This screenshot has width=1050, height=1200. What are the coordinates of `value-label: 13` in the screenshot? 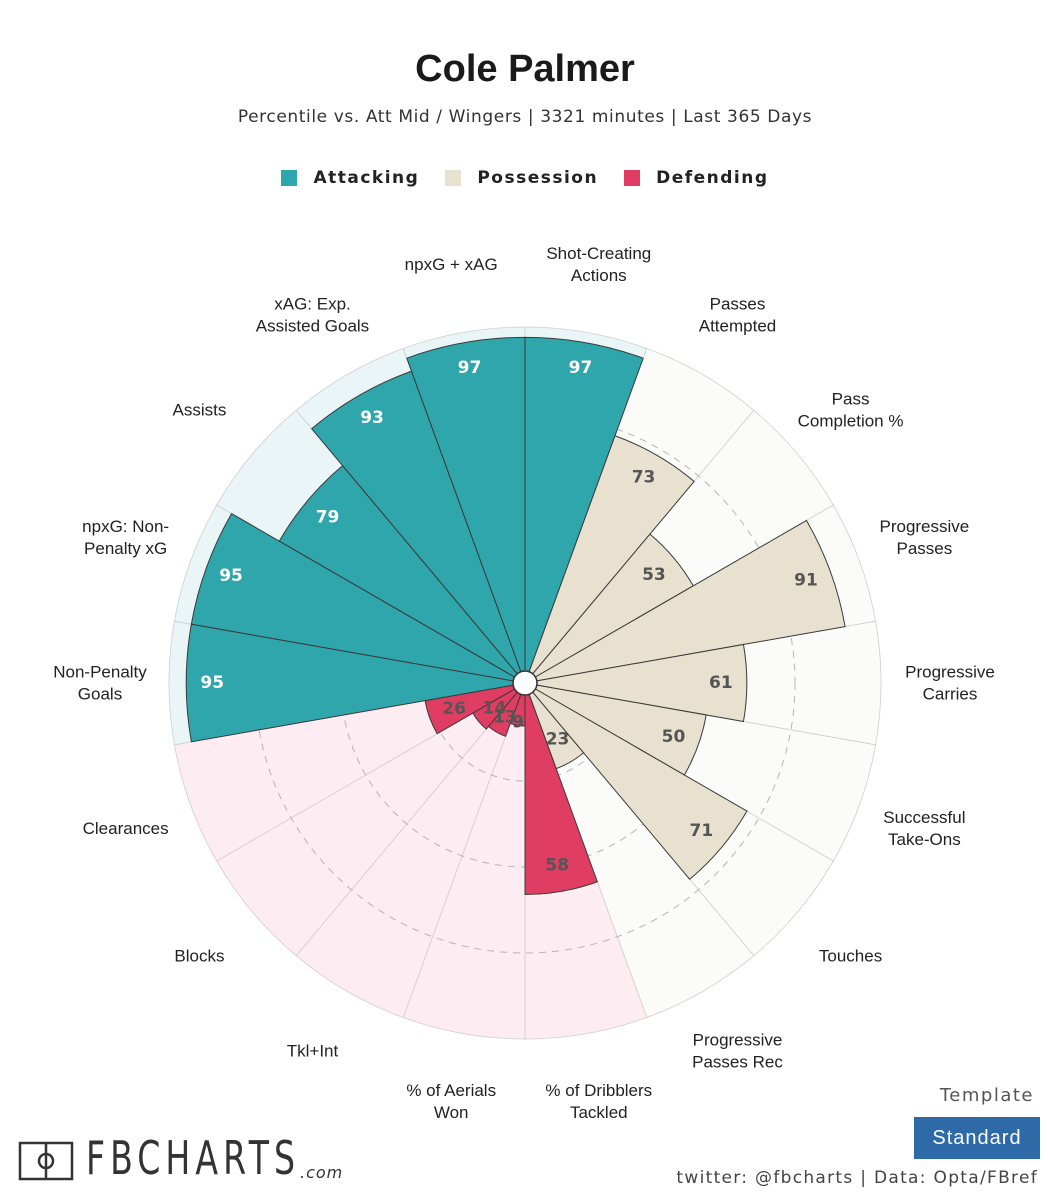 It's located at (505, 718).